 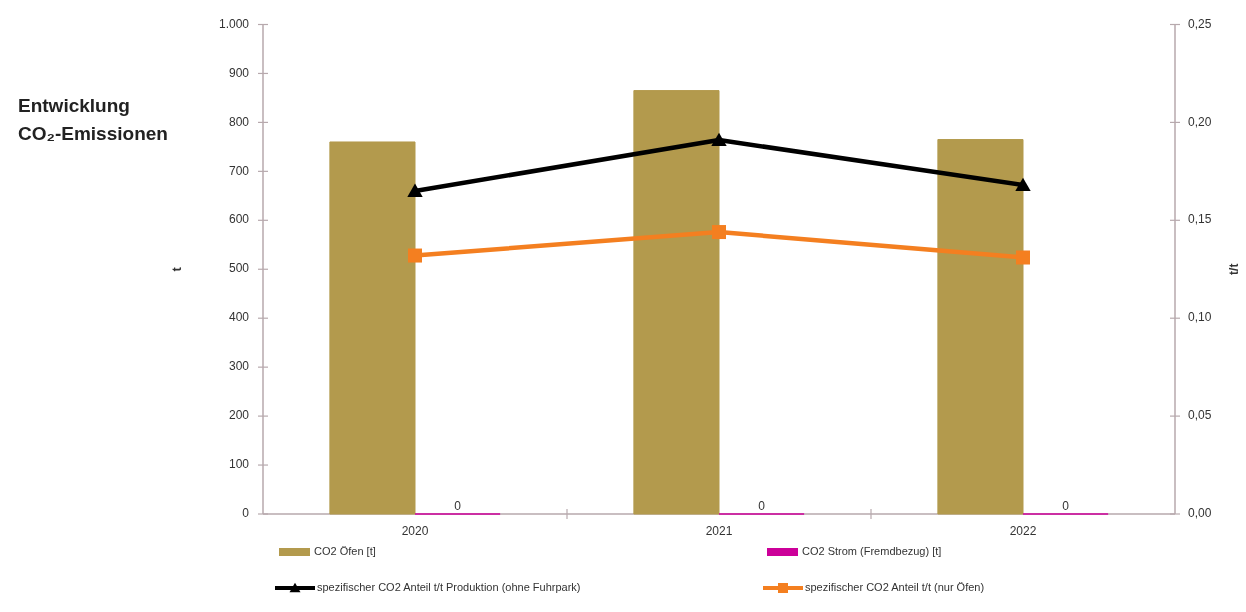 What do you see at coordinates (1200, 23) in the screenshot?
I see `y2-tick-label: 0,25` at bounding box center [1200, 23].